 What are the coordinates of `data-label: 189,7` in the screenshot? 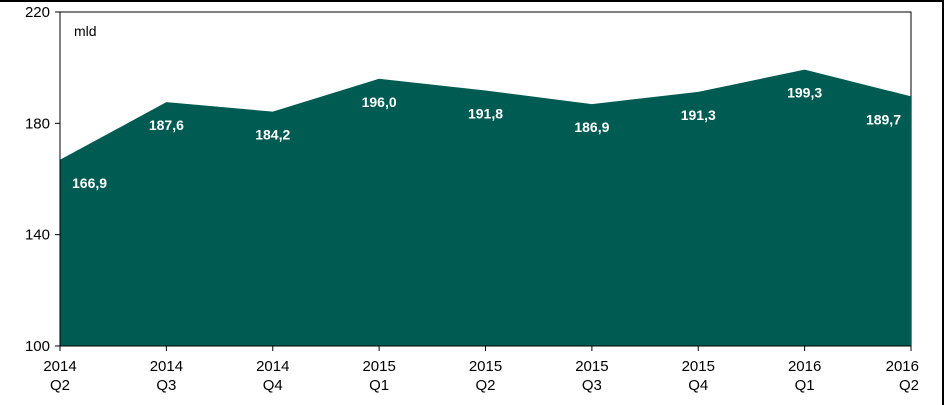 It's located at (883, 119).